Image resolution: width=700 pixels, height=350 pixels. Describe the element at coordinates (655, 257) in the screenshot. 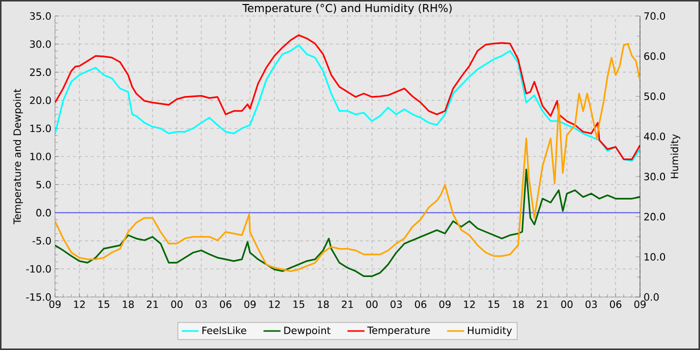

I see `y2-tick-label: 10.0` at that location.